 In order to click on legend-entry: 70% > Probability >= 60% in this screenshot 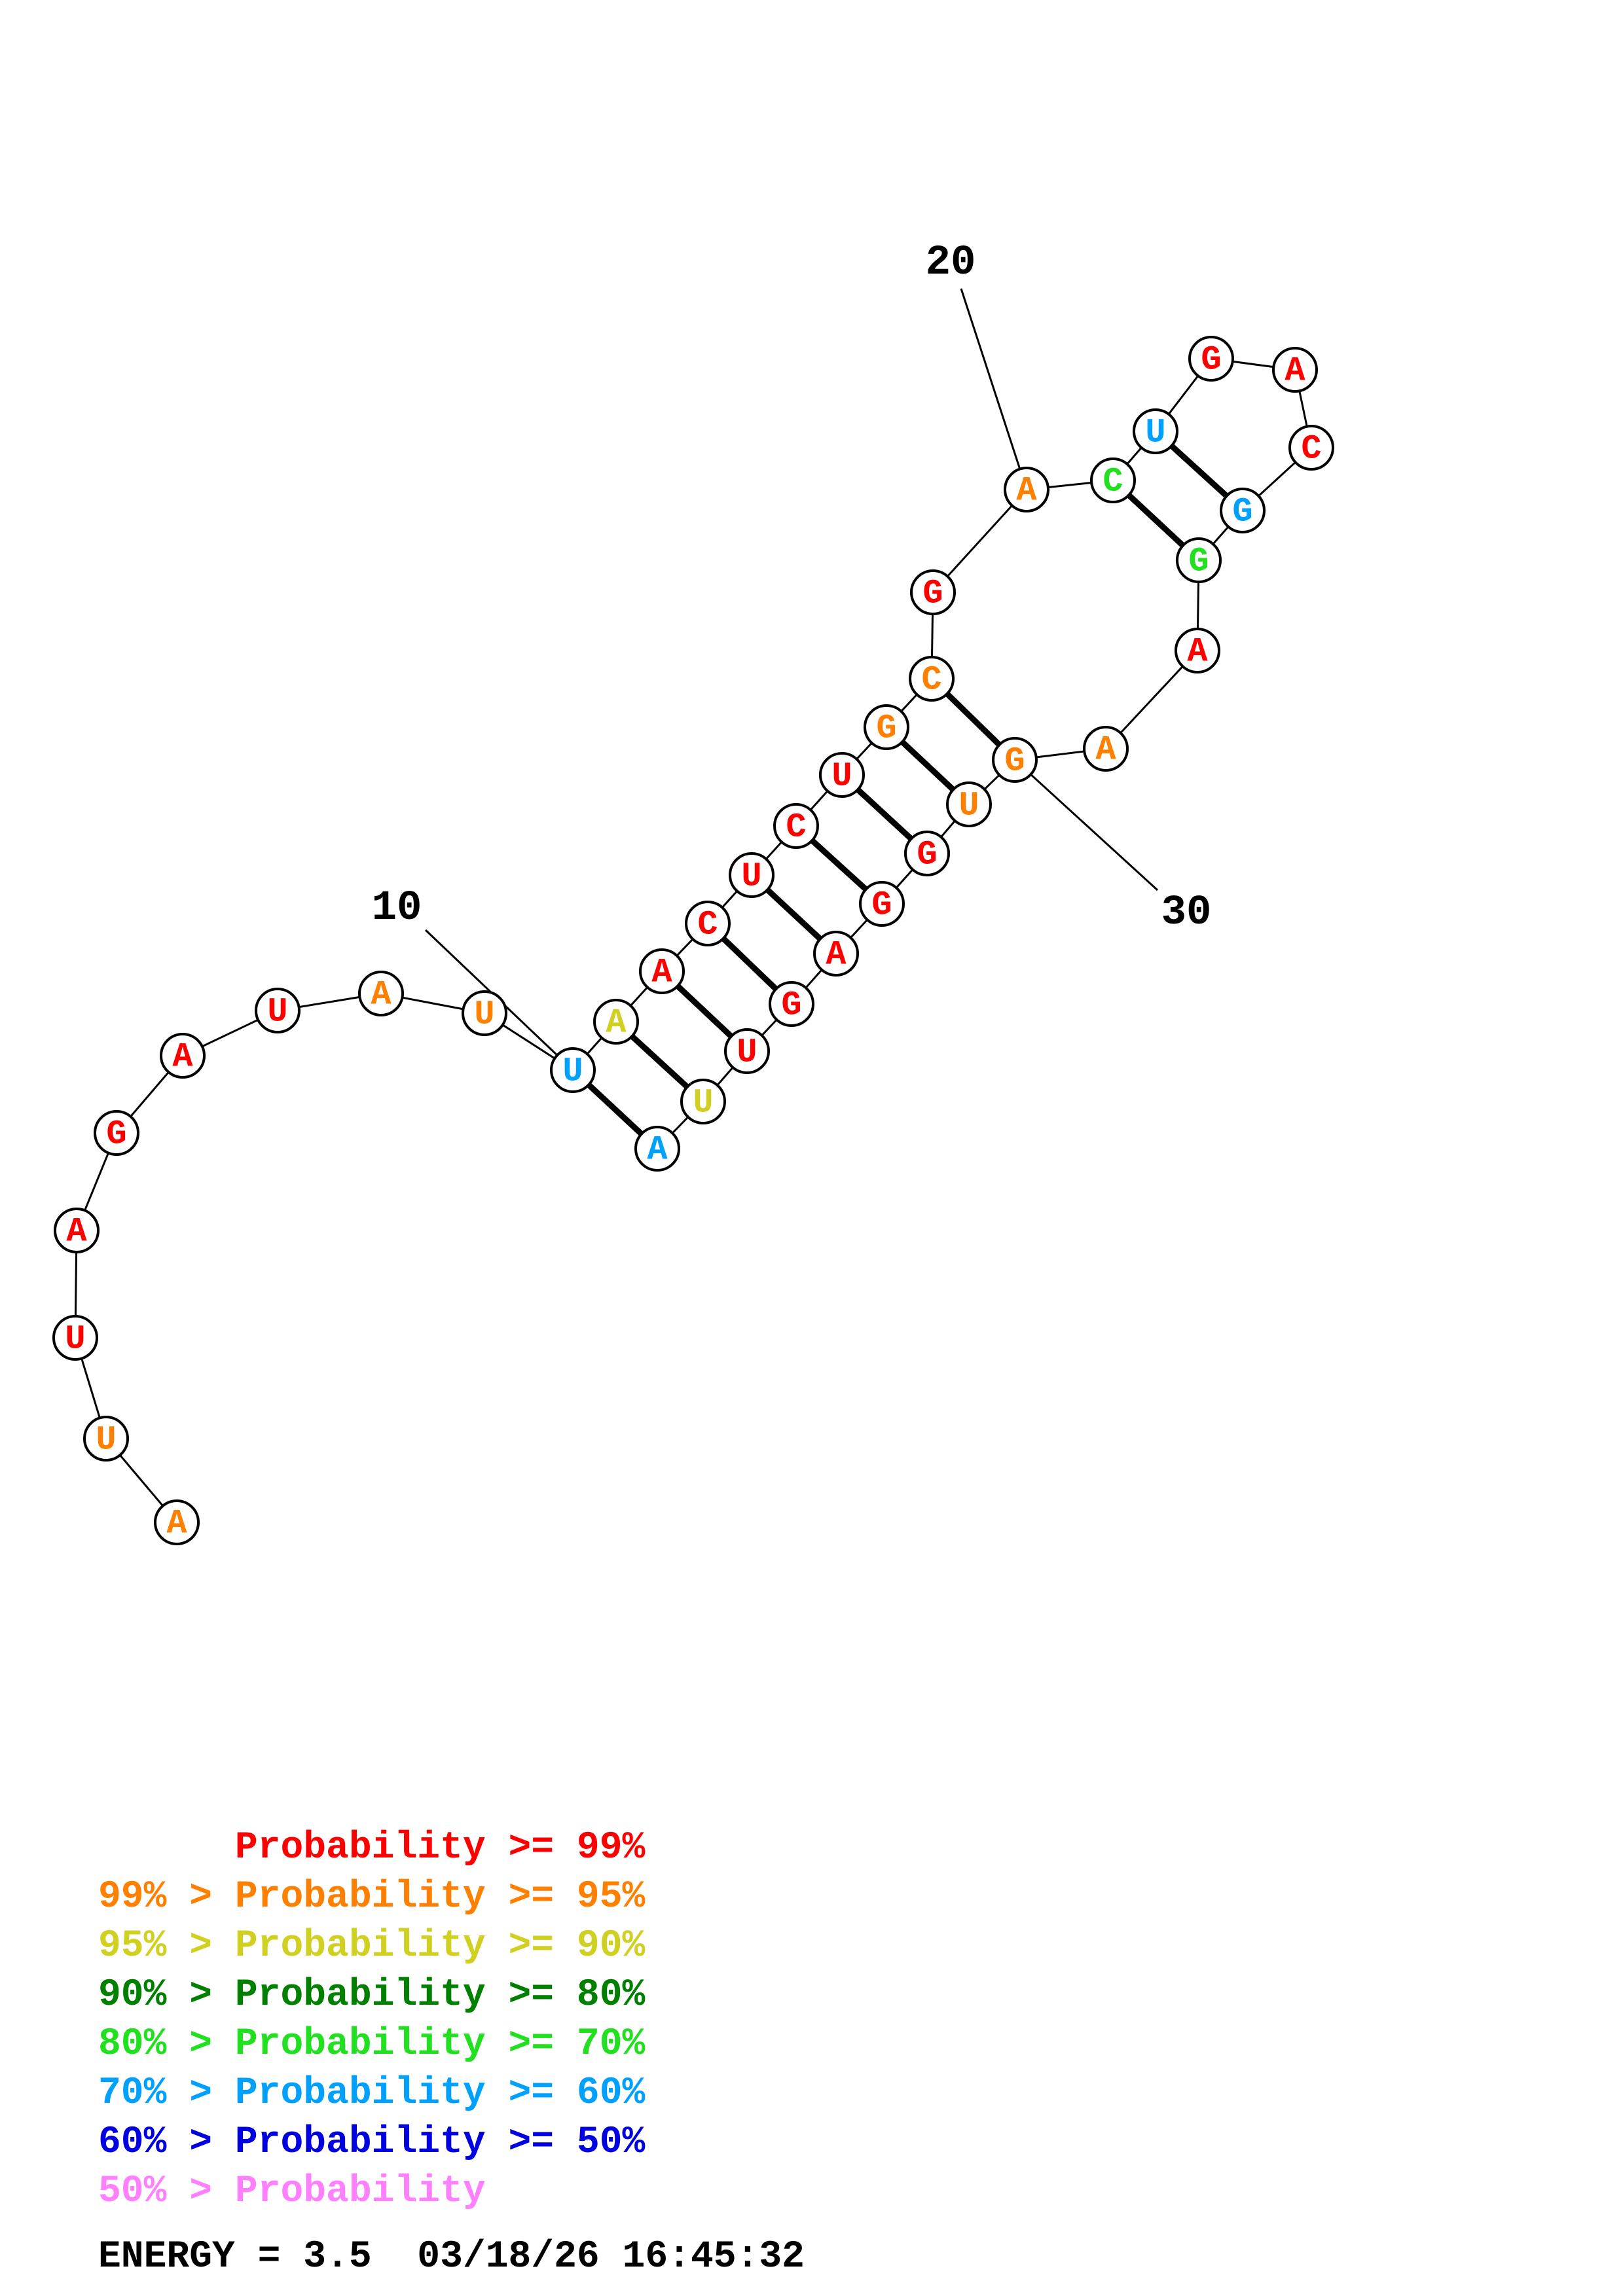, I will do `click(372, 2093)`.